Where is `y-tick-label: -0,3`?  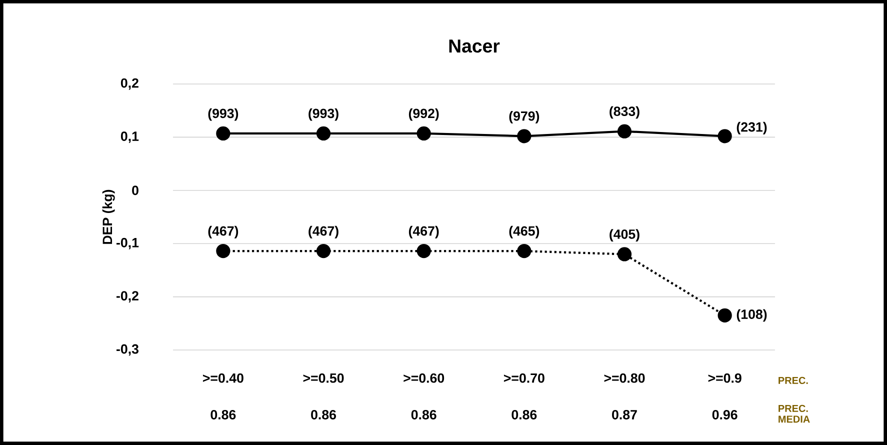 y-tick-label: -0,3 is located at coordinates (127, 350).